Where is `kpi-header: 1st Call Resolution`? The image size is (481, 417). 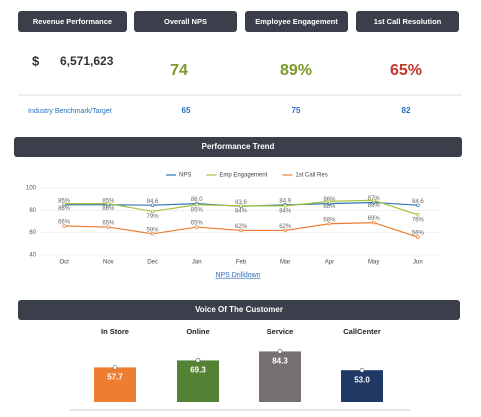
kpi-header: 1st Call Resolution is located at coordinates (408, 21).